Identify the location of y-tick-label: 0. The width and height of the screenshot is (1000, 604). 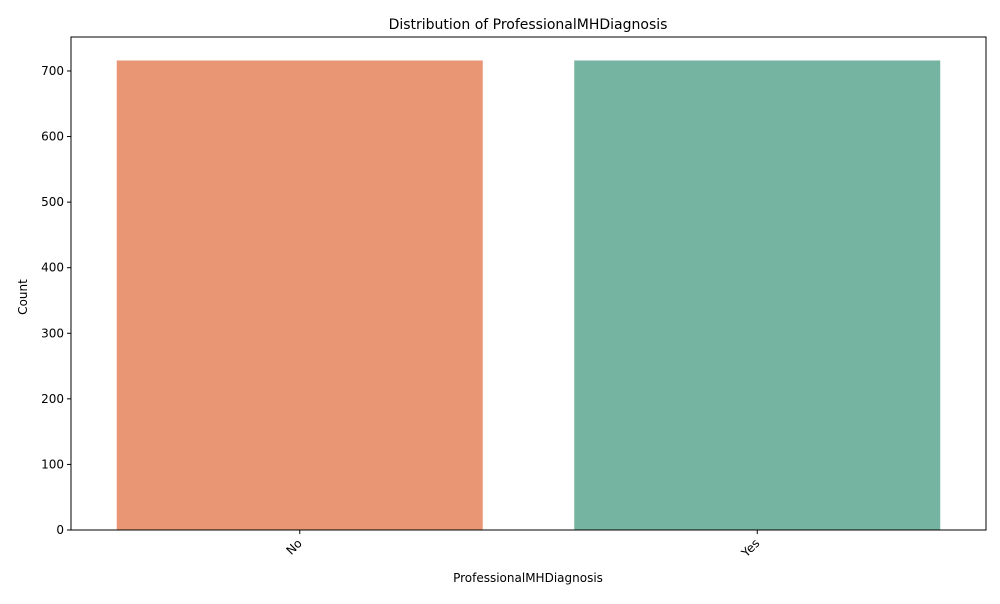
(60, 530).